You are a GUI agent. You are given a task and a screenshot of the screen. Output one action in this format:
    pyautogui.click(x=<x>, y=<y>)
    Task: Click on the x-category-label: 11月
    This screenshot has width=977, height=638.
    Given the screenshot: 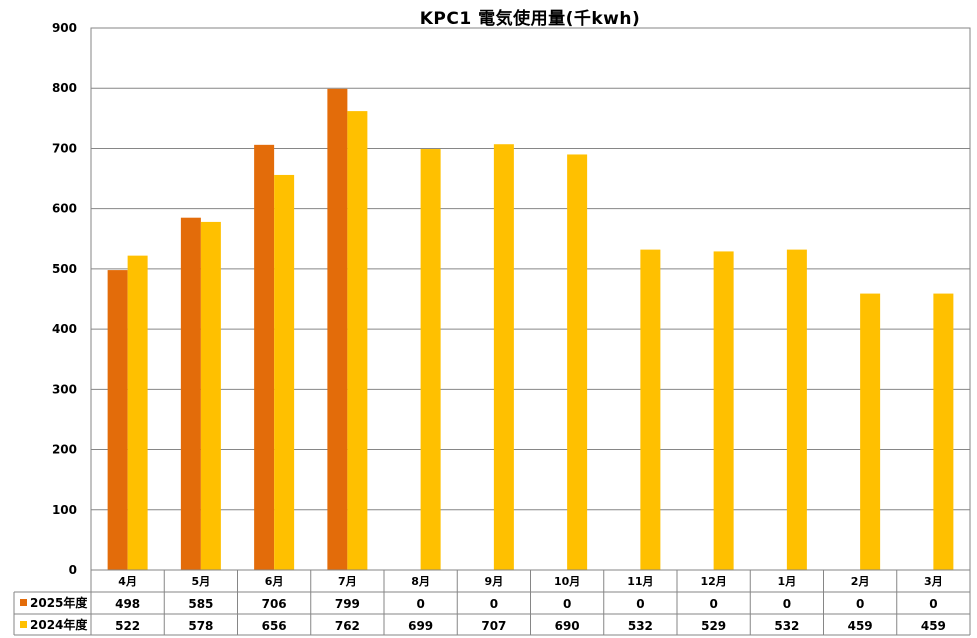 What is the action you would take?
    pyautogui.click(x=640, y=581)
    